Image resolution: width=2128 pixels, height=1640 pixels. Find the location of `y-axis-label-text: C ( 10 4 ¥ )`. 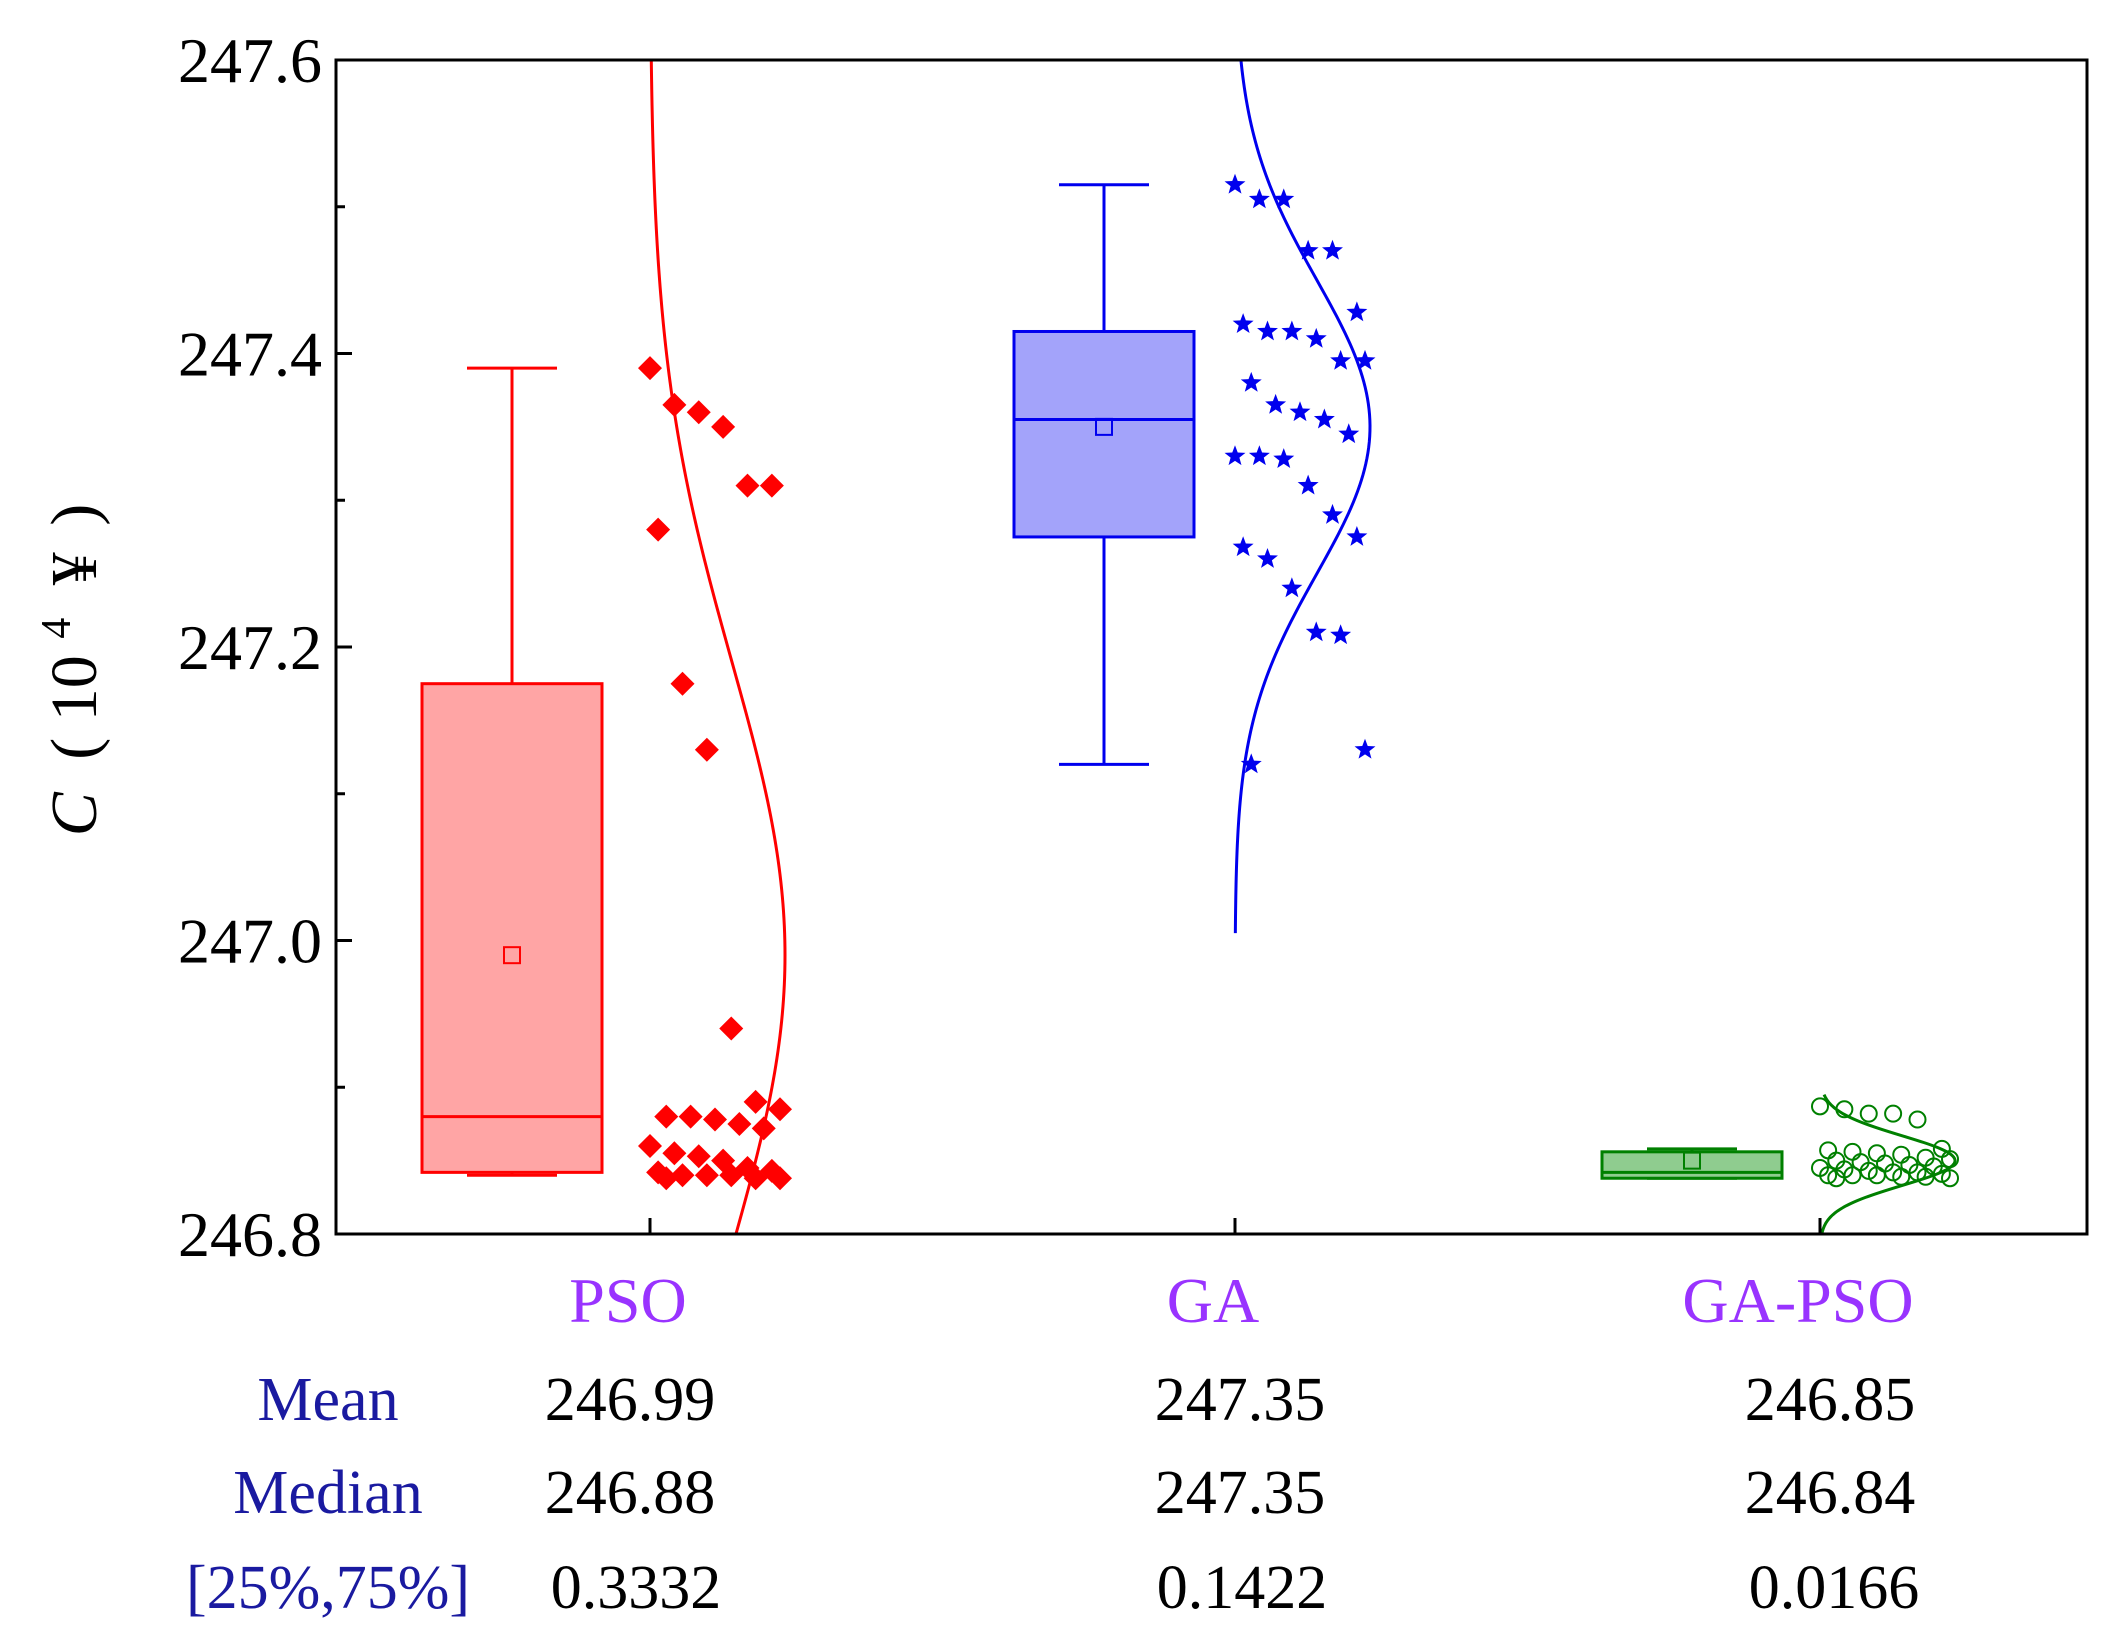

y-axis-label-text: C ( 10 4 ¥ ) is located at coordinates (61, 670).